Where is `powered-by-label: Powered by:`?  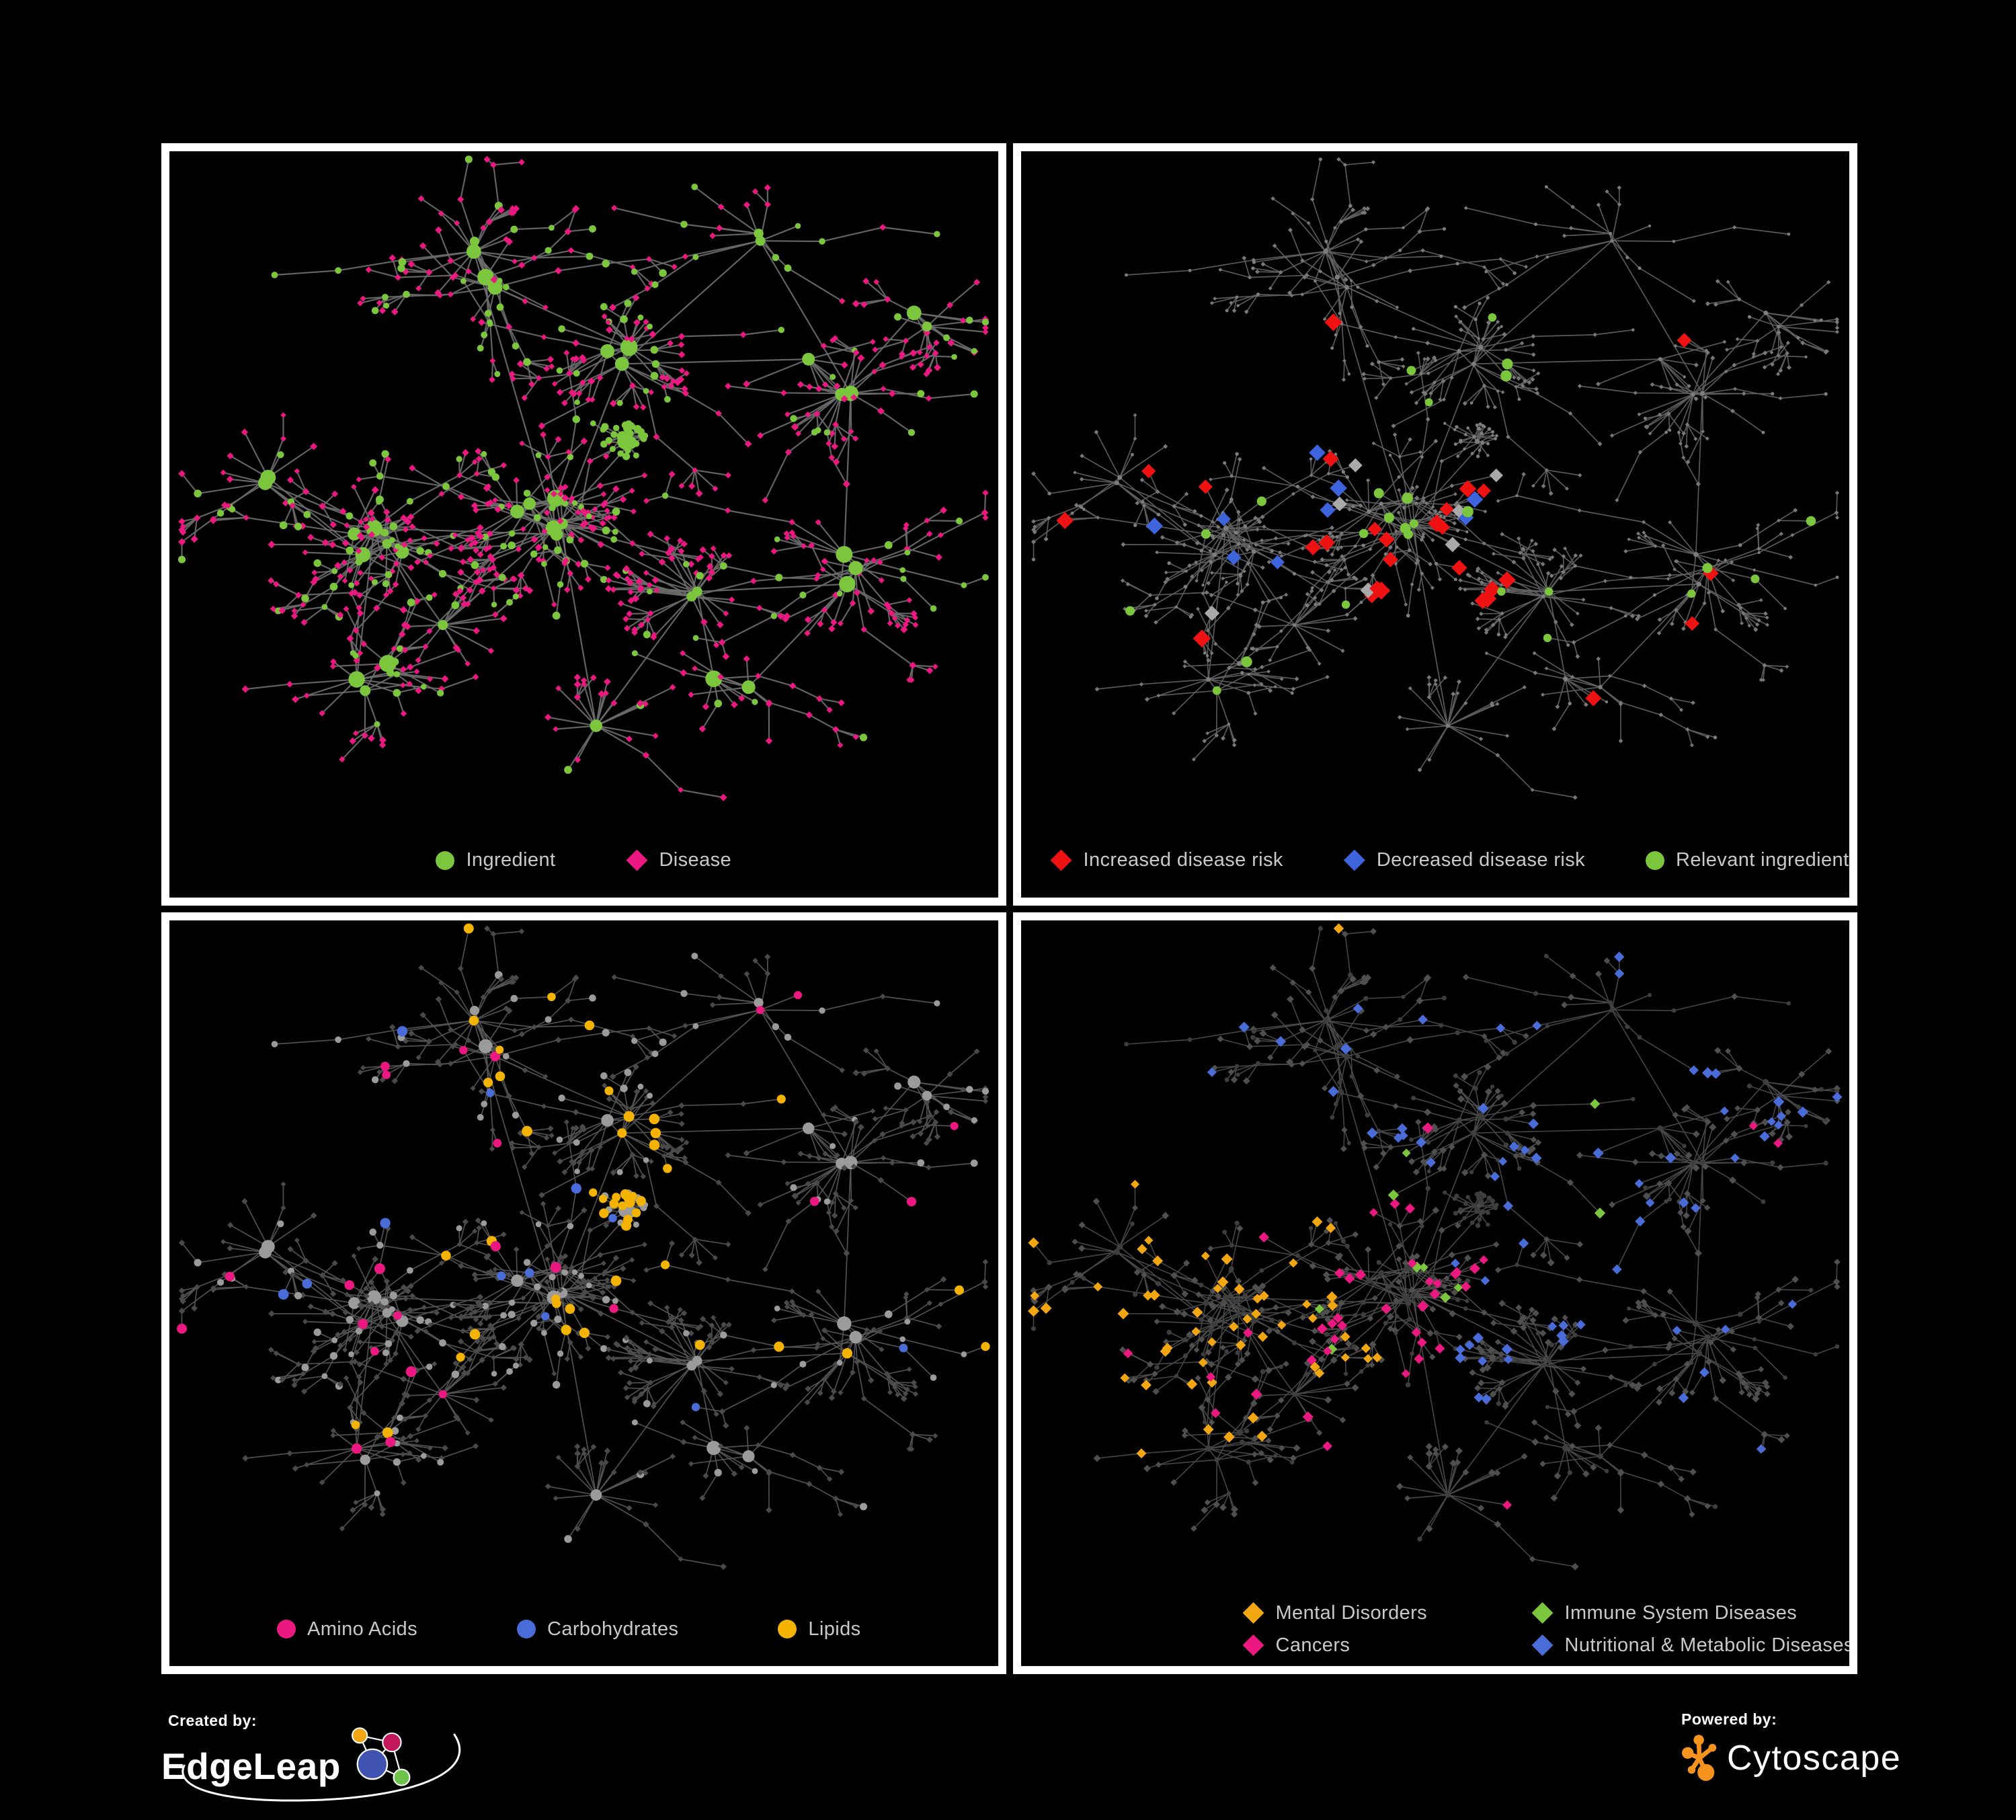 powered-by-label: Powered by: is located at coordinates (1729, 1719).